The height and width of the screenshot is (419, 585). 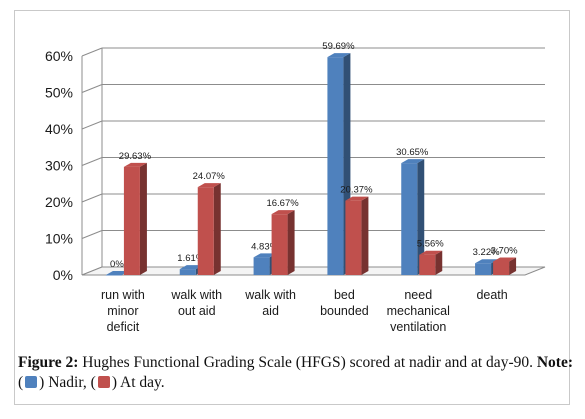 I want to click on data-label: 0%, so click(x=117, y=264).